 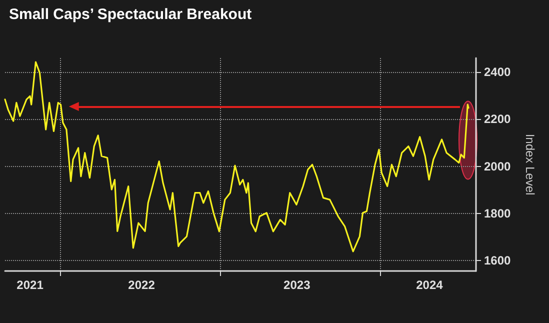 What do you see at coordinates (30, 285) in the screenshot?
I see `x-tick-label: 2021` at bounding box center [30, 285].